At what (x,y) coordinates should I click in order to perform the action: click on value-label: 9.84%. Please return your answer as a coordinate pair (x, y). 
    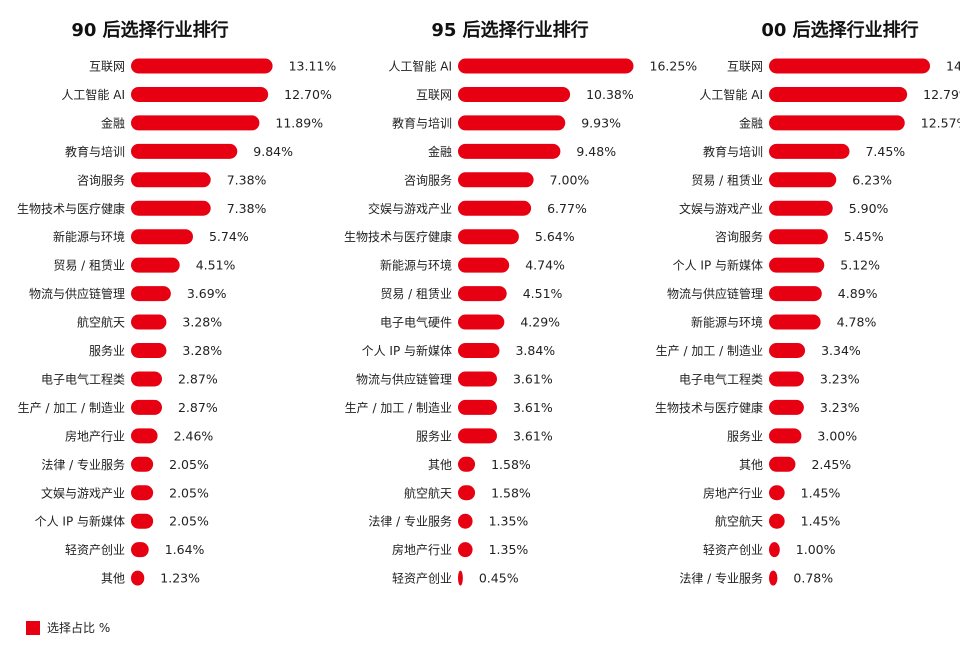
    Looking at the image, I should click on (273, 151).